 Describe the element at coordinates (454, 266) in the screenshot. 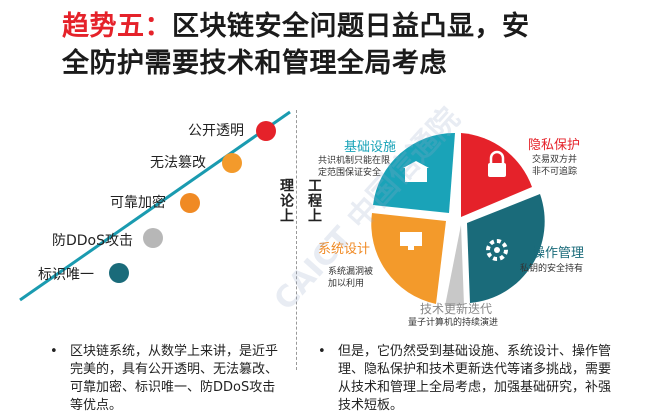

I see `pie-segment-tech-update` at that location.